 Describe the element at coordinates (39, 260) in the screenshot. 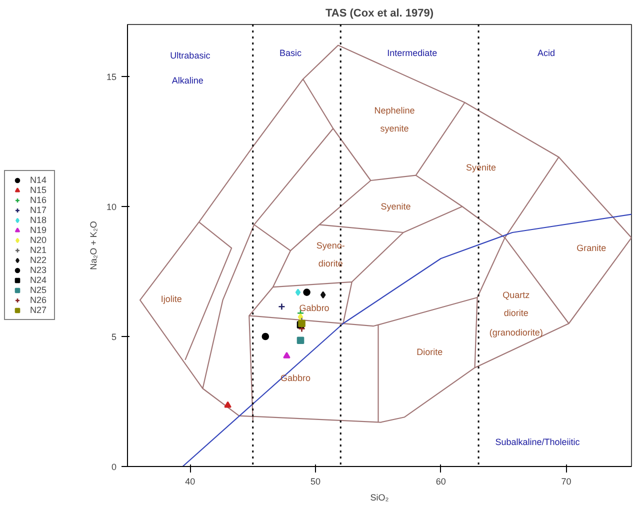

I see `legend-label: N22` at that location.